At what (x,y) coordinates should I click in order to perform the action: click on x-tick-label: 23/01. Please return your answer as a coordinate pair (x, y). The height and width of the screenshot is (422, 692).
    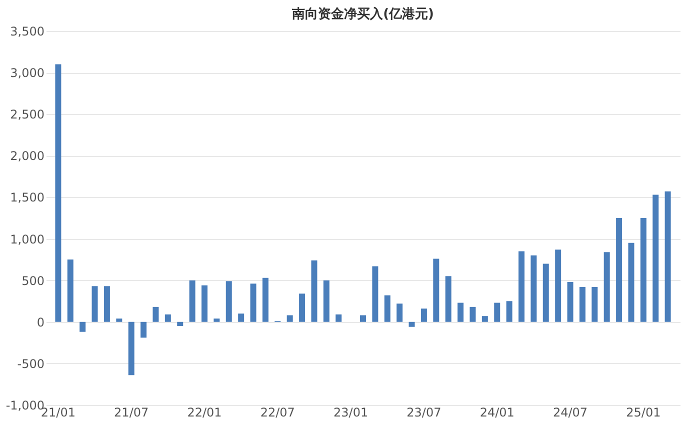
    Looking at the image, I should click on (351, 413).